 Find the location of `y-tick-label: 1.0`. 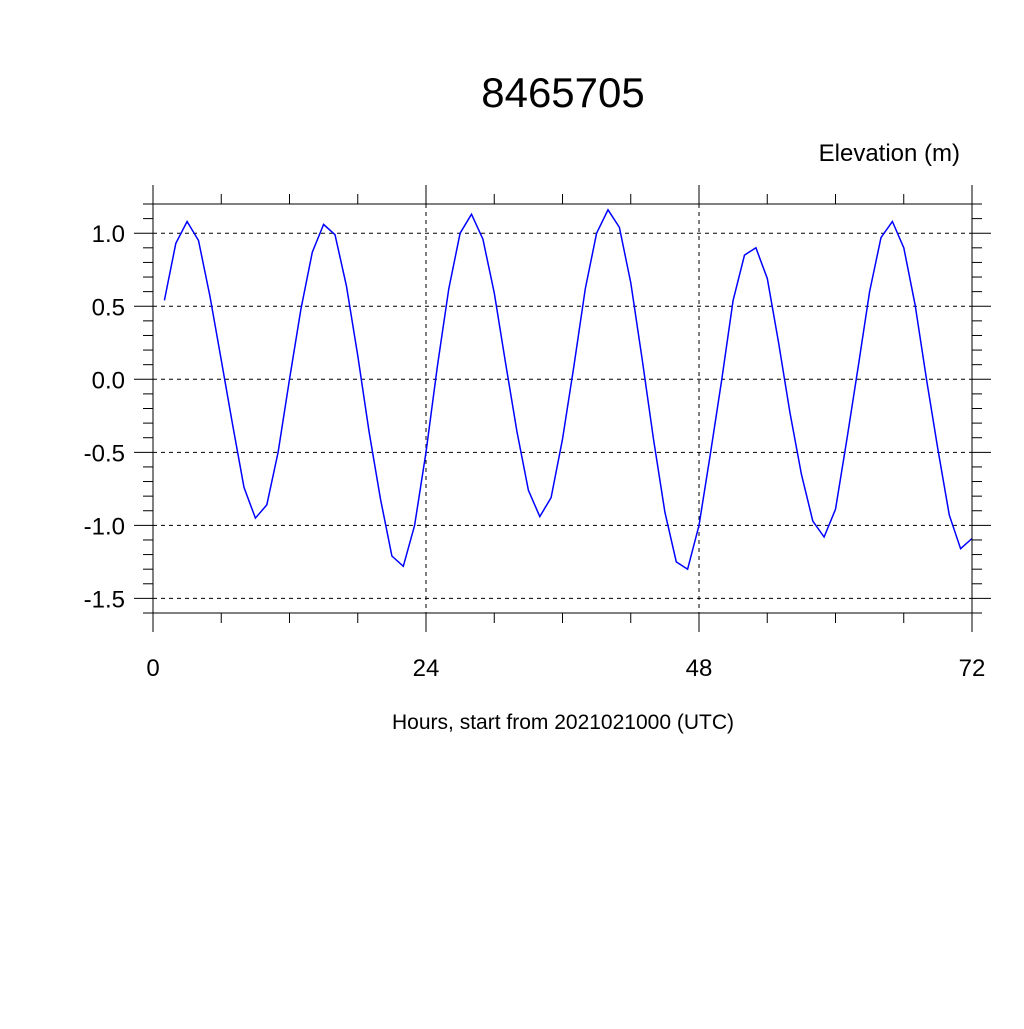

y-tick-label: 1.0 is located at coordinates (108, 234).